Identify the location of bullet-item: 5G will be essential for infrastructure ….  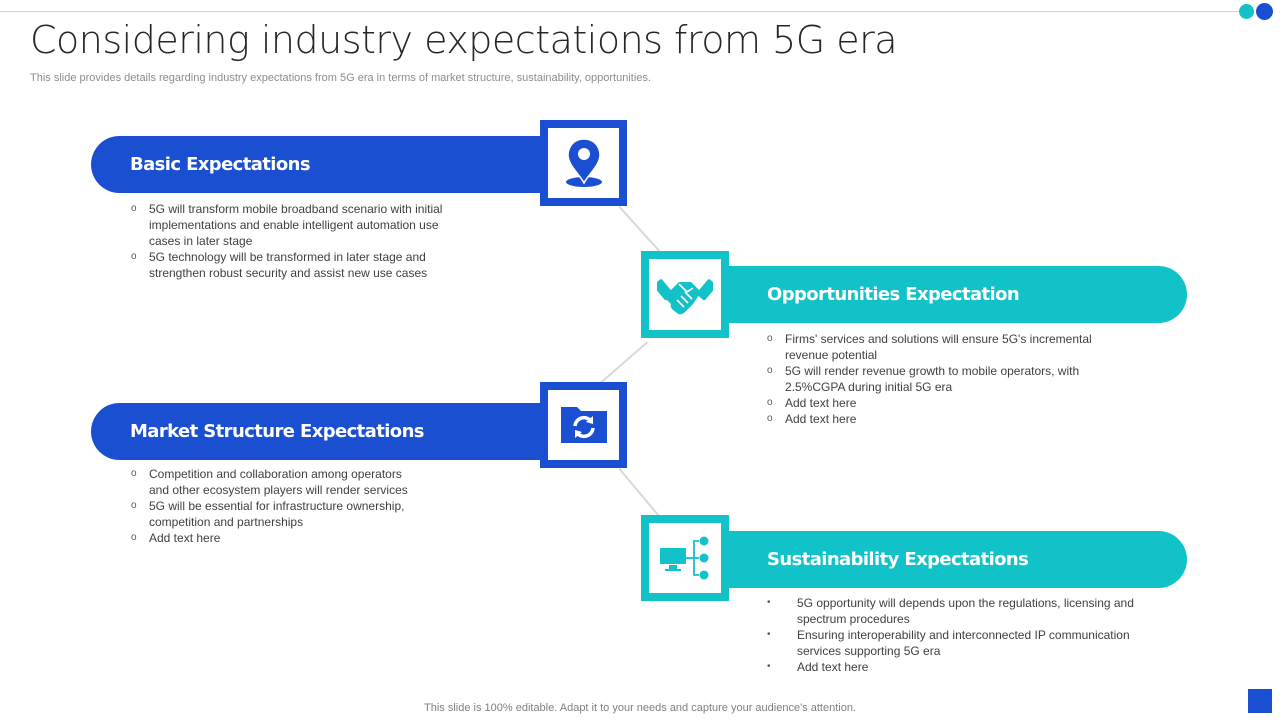
(271, 514).